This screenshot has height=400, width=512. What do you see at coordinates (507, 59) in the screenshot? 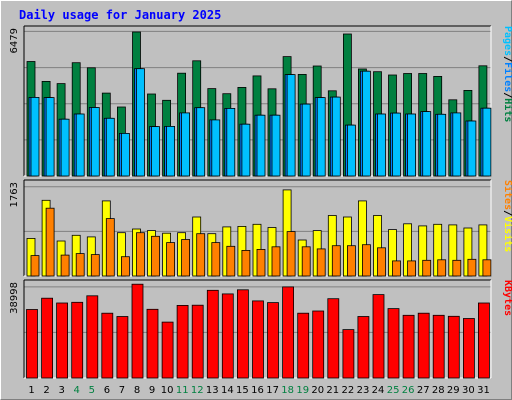
I see `right-label-part: /` at bounding box center [507, 59].